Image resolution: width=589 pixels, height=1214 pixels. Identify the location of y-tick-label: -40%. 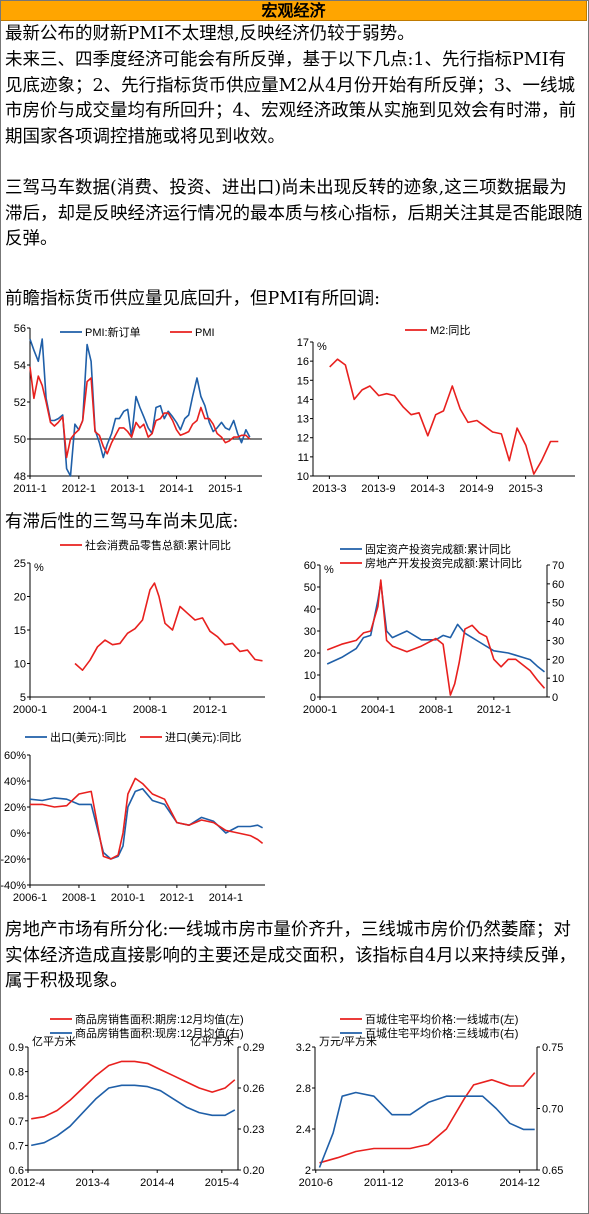
(13, 886).